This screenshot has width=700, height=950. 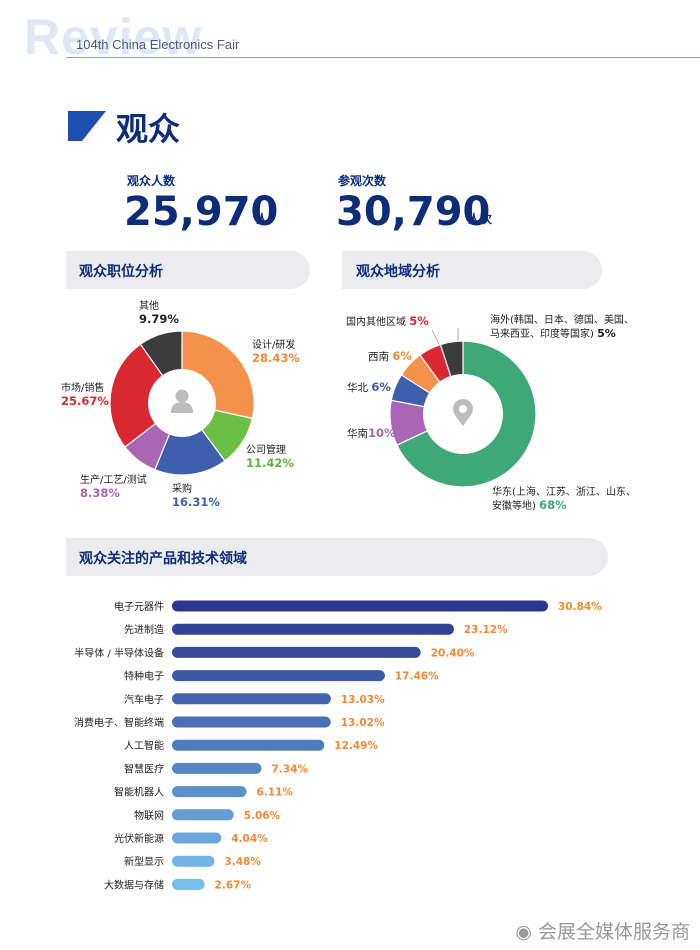 What do you see at coordinates (82, 387) in the screenshot?
I see `occupation-label-4: 市场/销售` at bounding box center [82, 387].